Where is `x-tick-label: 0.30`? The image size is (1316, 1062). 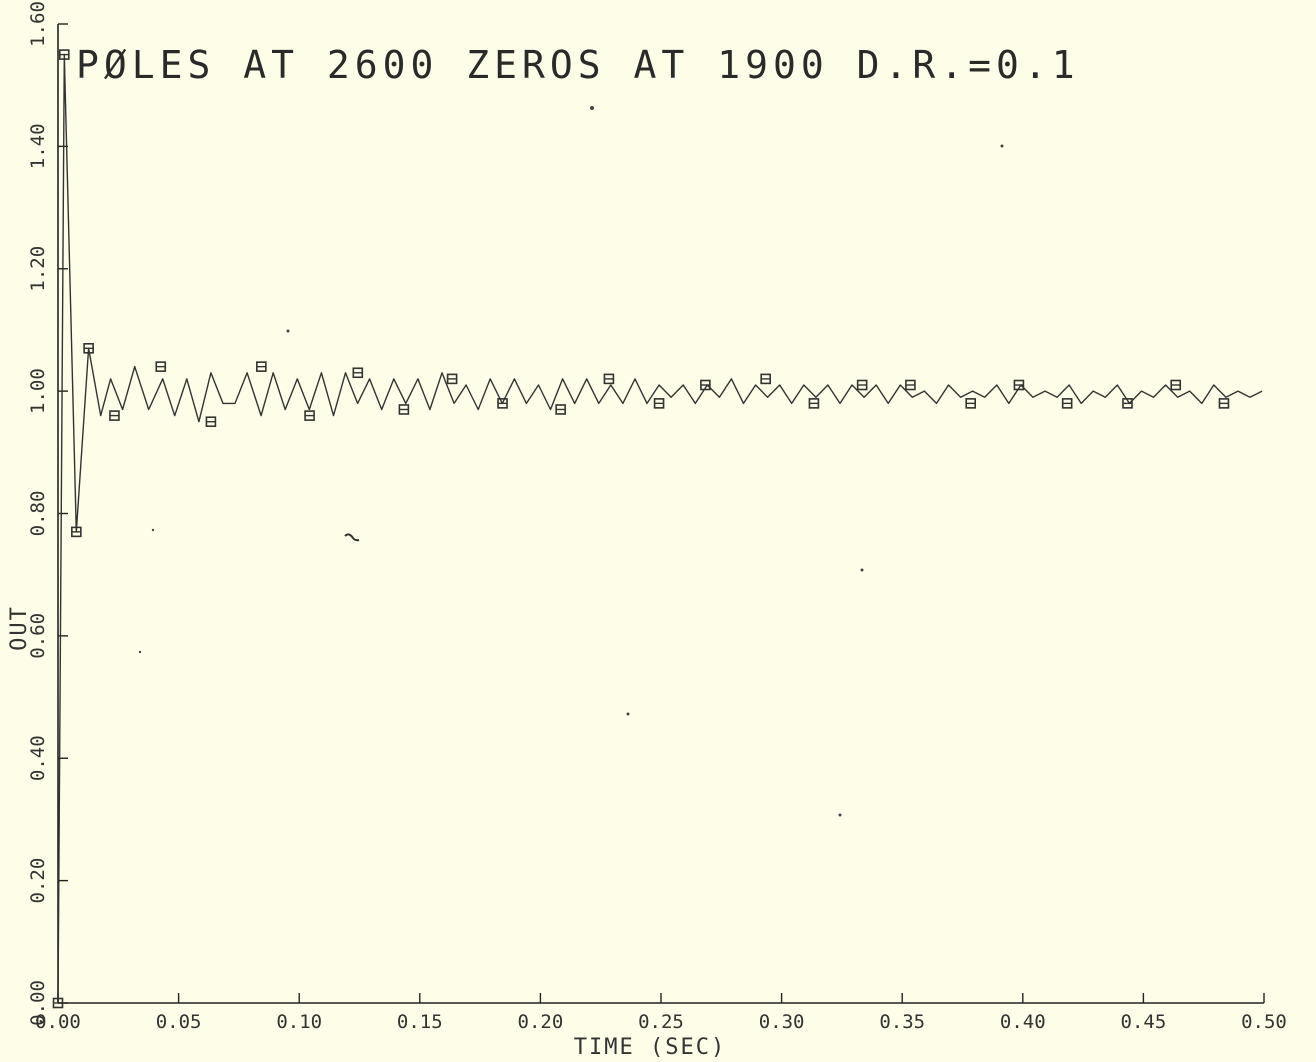 x-tick-label: 0.30 is located at coordinates (782, 1022).